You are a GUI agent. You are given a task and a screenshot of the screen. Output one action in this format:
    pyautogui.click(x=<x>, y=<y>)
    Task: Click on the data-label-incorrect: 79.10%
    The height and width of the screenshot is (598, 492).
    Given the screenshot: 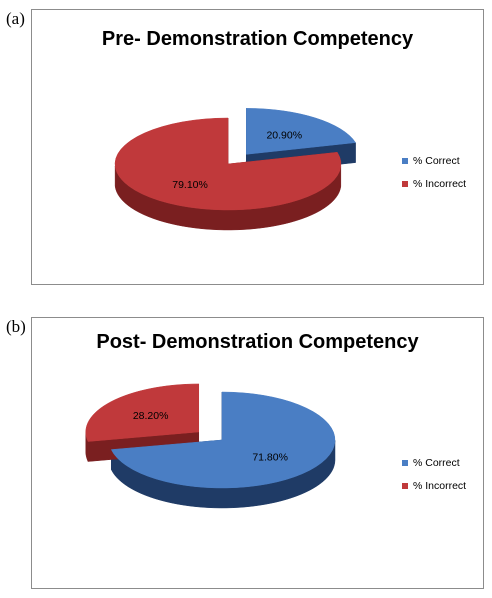 What is the action you would take?
    pyautogui.click(x=190, y=185)
    